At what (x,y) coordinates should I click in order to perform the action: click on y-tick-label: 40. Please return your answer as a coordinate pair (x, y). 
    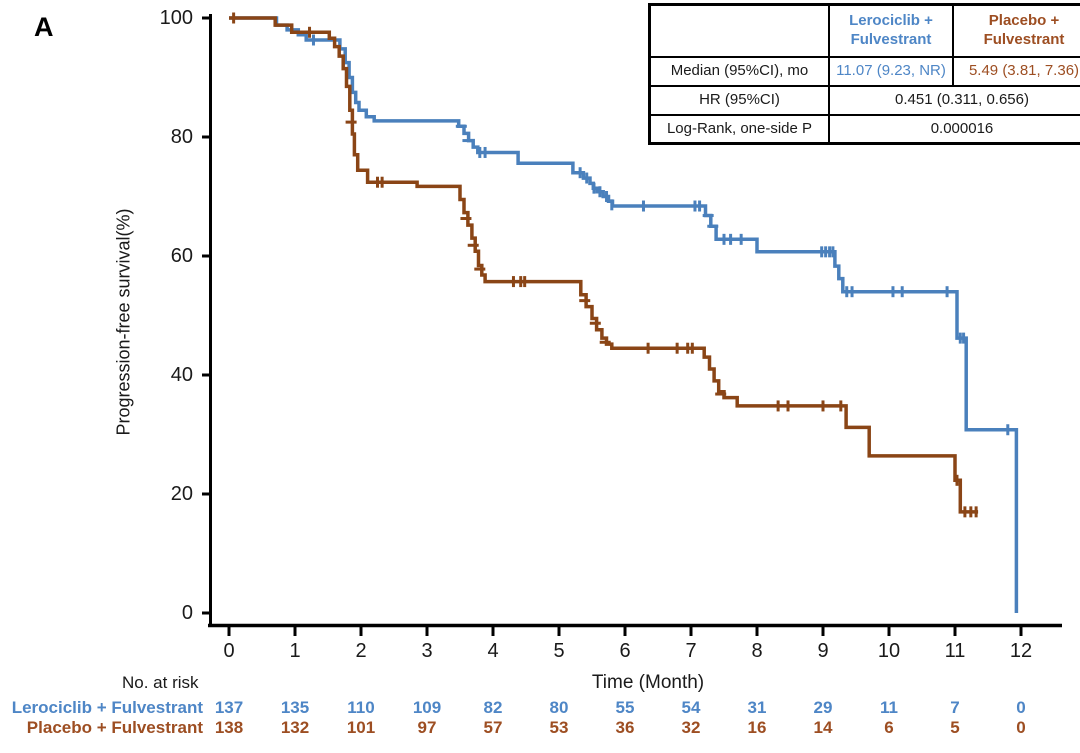
    Looking at the image, I should click on (181, 375).